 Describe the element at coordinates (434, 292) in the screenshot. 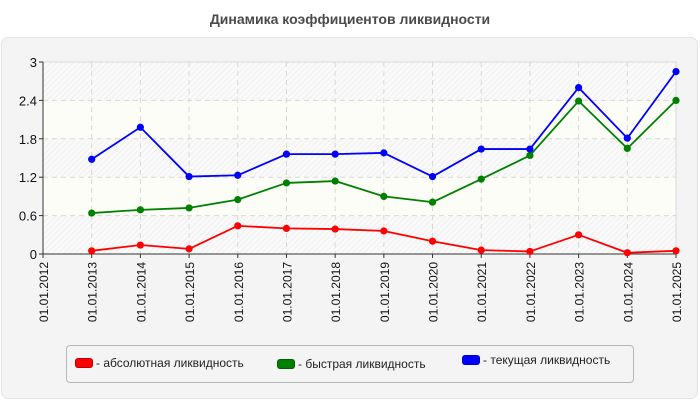

I see `x-tick-label: 01.01.2020` at that location.